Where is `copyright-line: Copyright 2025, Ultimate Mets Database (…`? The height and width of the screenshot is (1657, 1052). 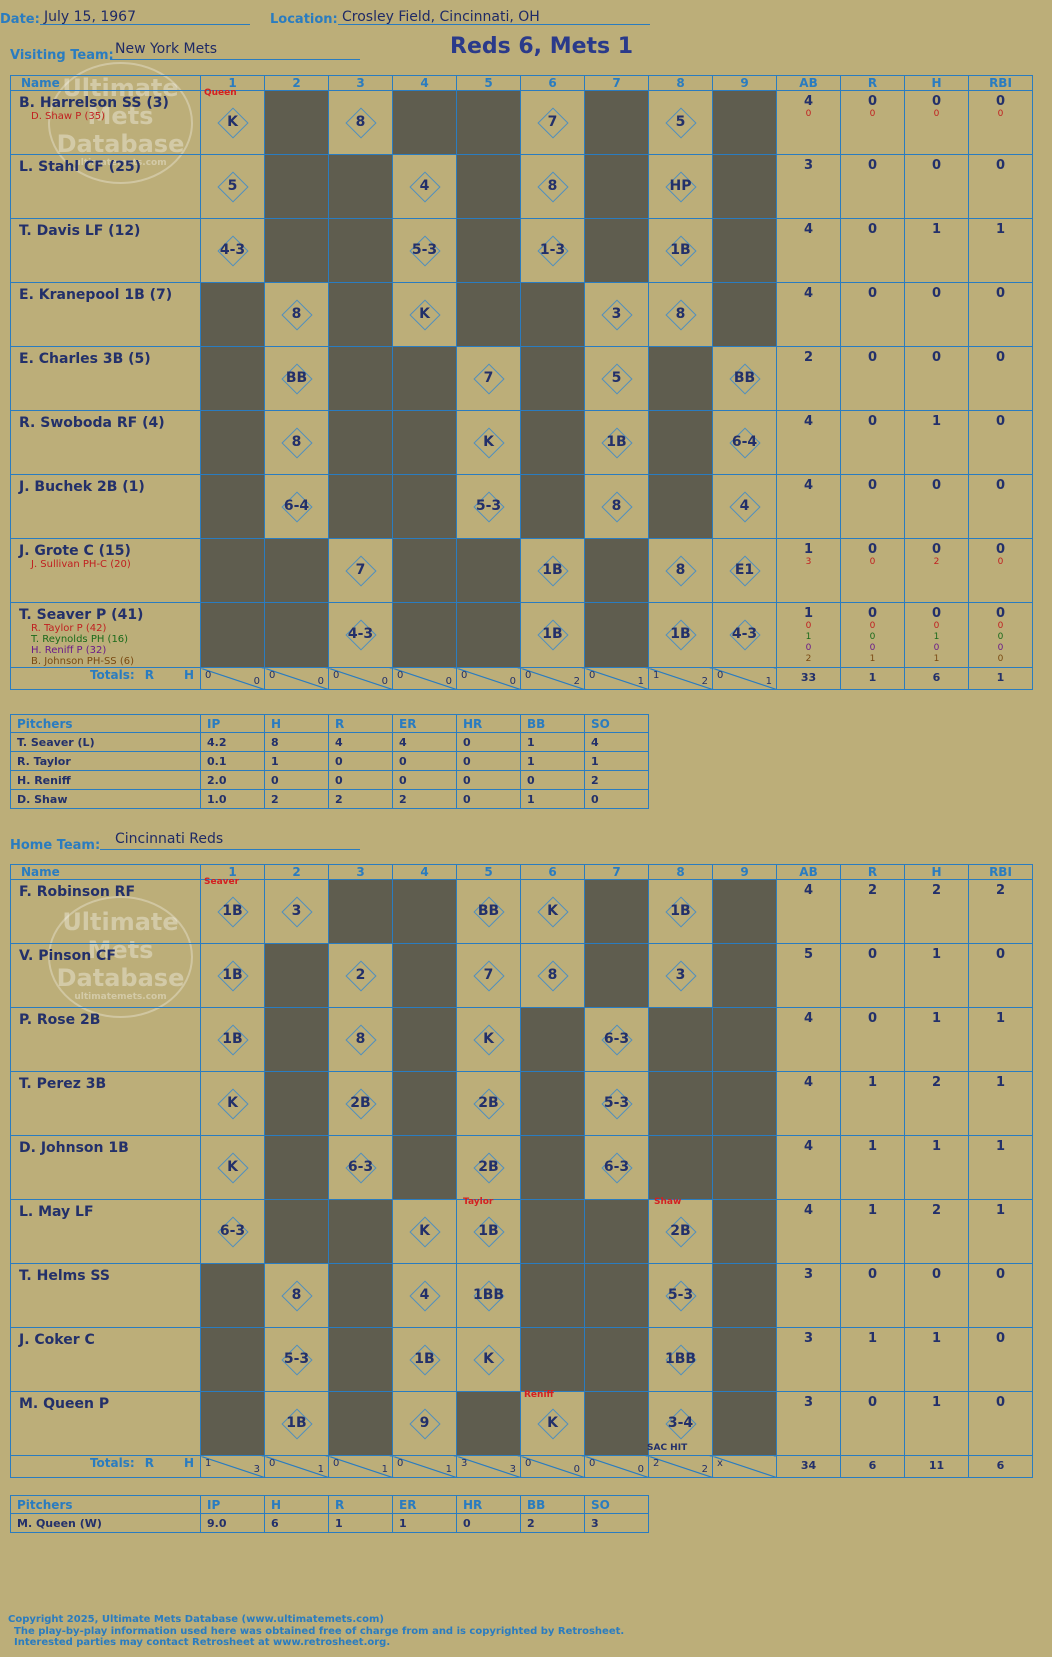
copyright-line: Copyright 2025, Ultimate Mets Database (… is located at coordinates (196, 1619).